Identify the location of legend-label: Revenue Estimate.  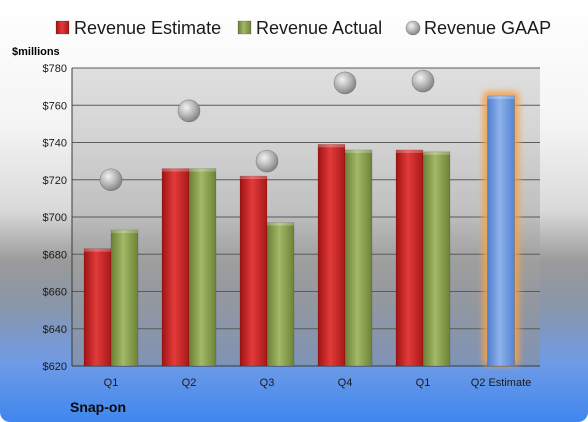
(147, 28).